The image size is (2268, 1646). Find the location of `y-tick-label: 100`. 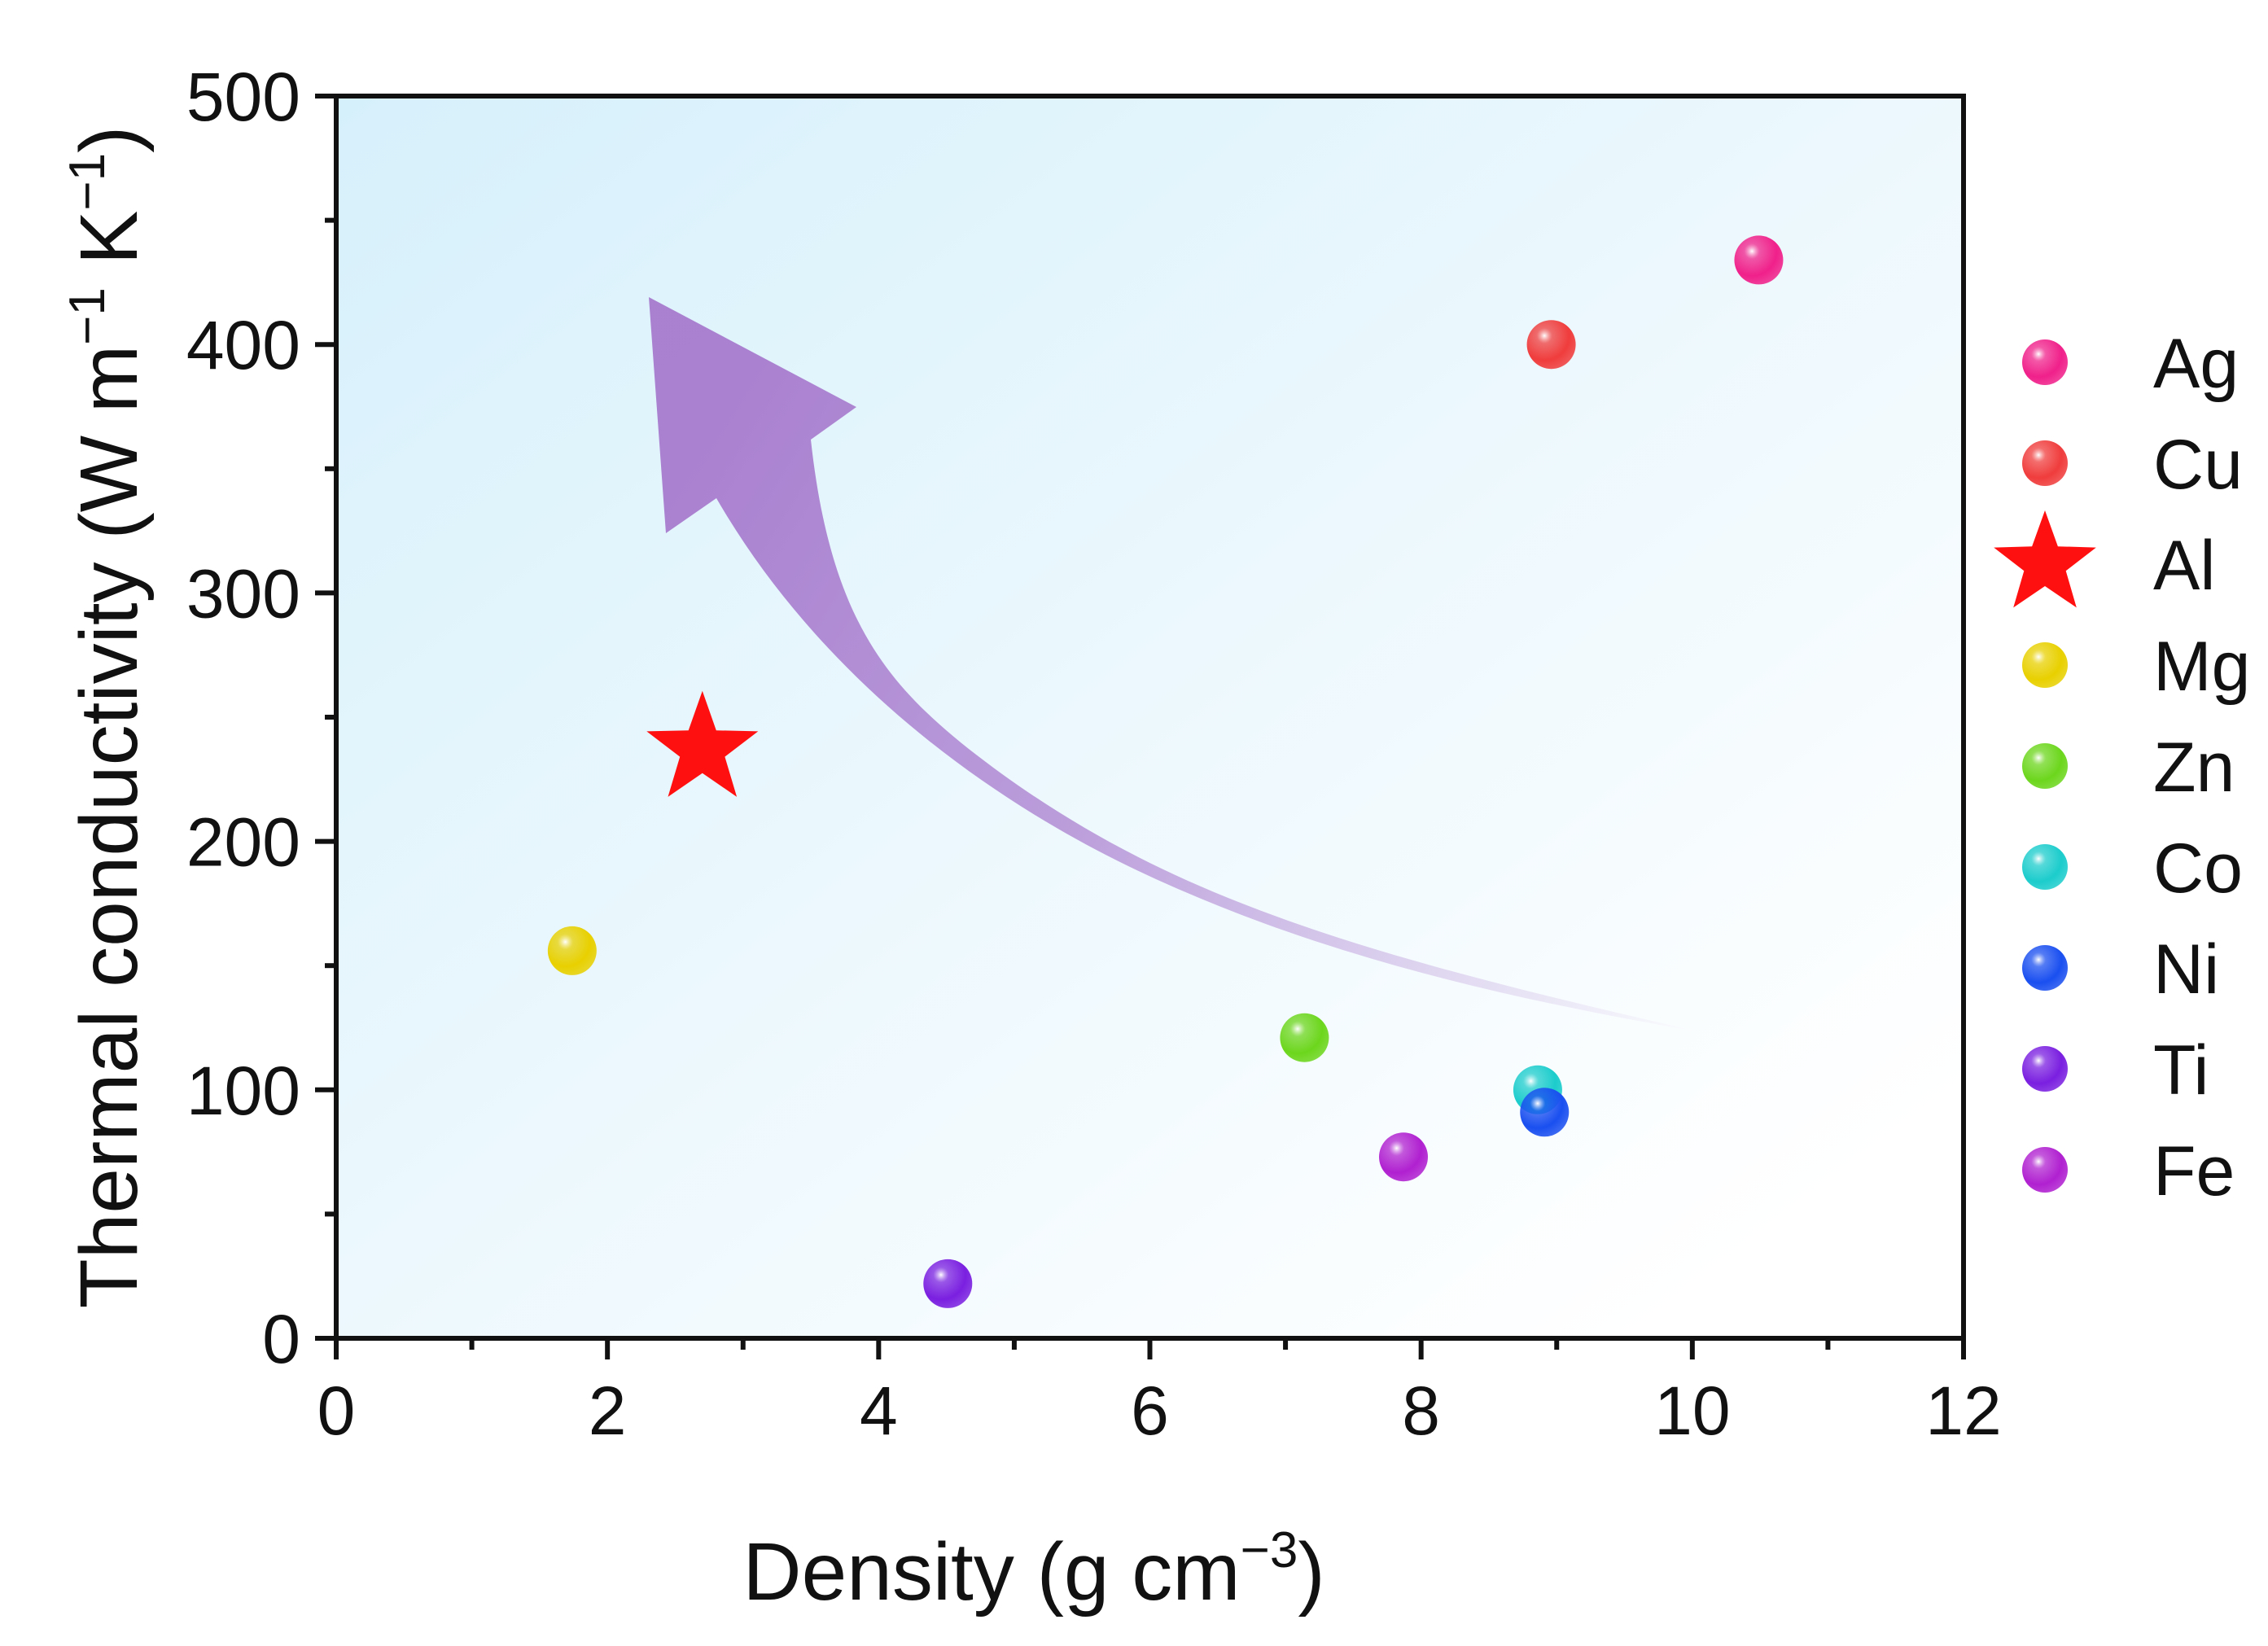

y-tick-label: 100 is located at coordinates (243, 1091).